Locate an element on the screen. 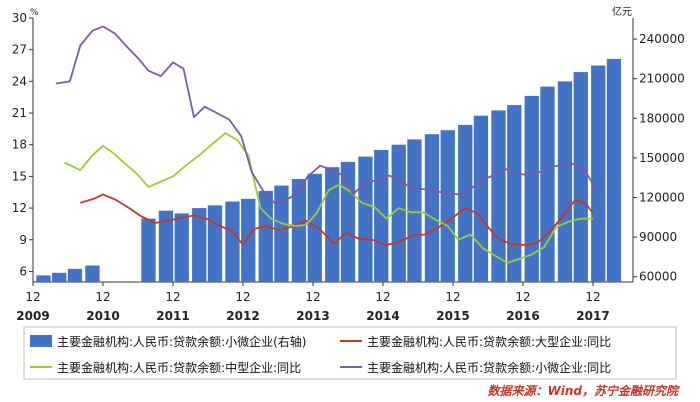  left-tick-label: 24 is located at coordinates (19, 81).